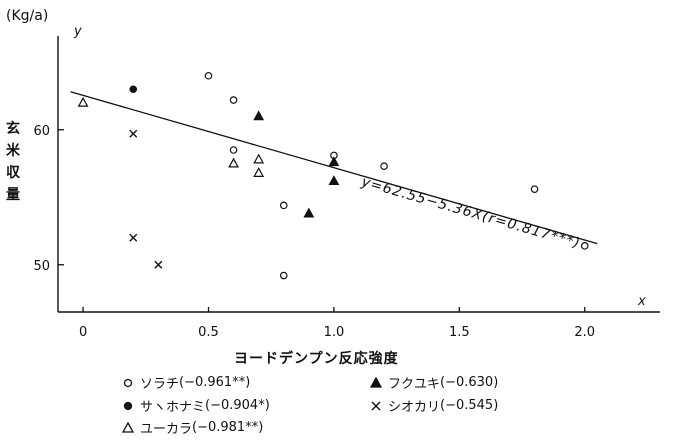 Image resolution: width=674 pixels, height=440 pixels. I want to click on legend-item-yukara: ユーカラ (−0.981**), so click(192, 427).